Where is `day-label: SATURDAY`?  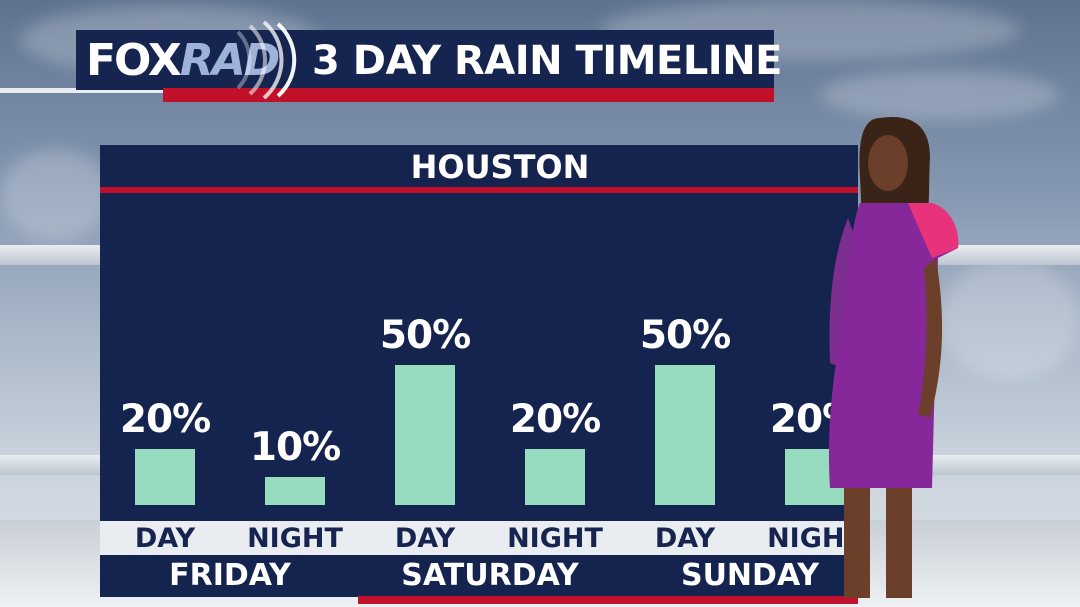 day-label: SATURDAY is located at coordinates (490, 575).